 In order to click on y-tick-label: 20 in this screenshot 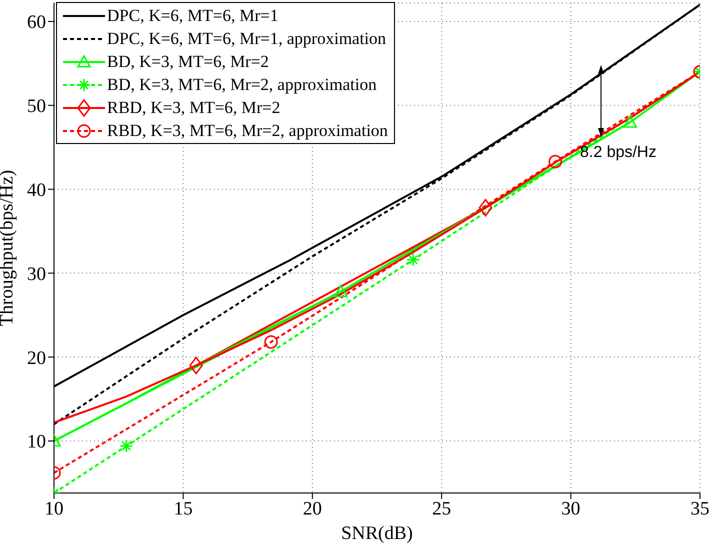, I will do `click(36, 358)`.